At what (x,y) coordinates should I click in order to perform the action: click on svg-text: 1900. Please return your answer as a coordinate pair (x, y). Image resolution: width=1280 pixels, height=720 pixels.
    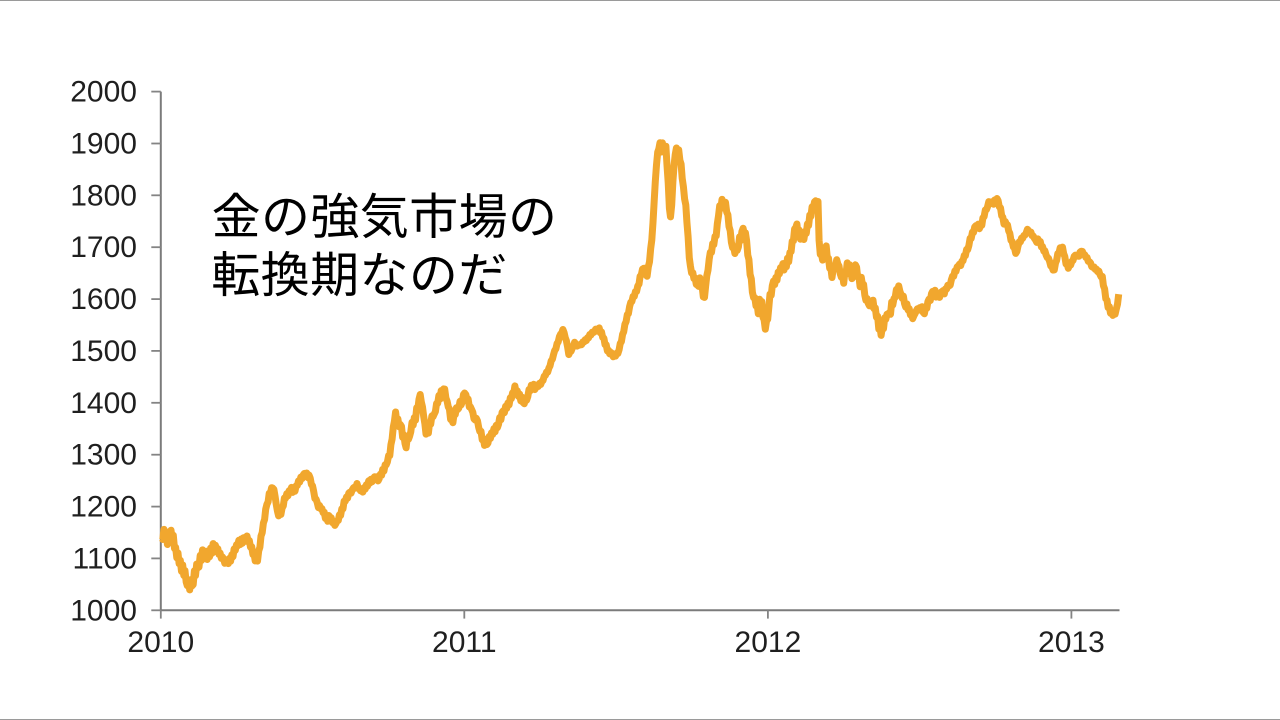
    Looking at the image, I should click on (103, 144).